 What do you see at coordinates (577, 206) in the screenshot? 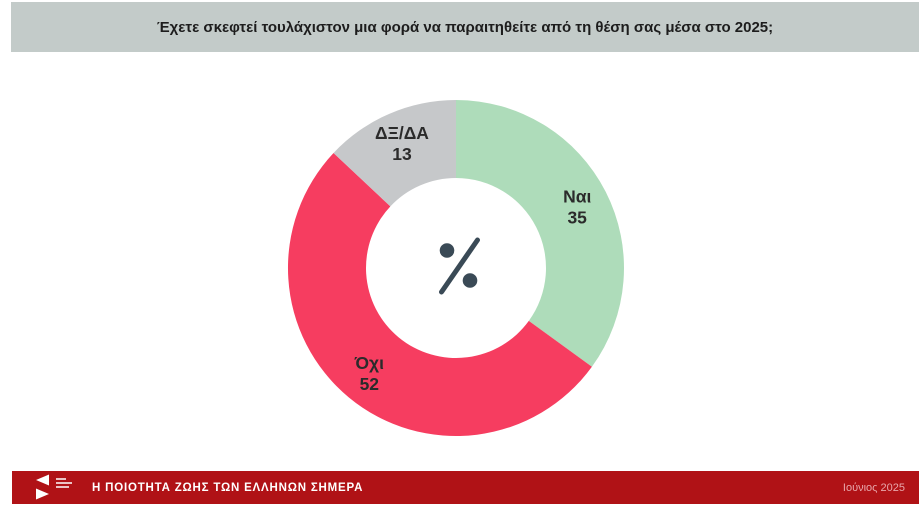
I see `slice-label-yes: Ναι 35` at bounding box center [577, 206].